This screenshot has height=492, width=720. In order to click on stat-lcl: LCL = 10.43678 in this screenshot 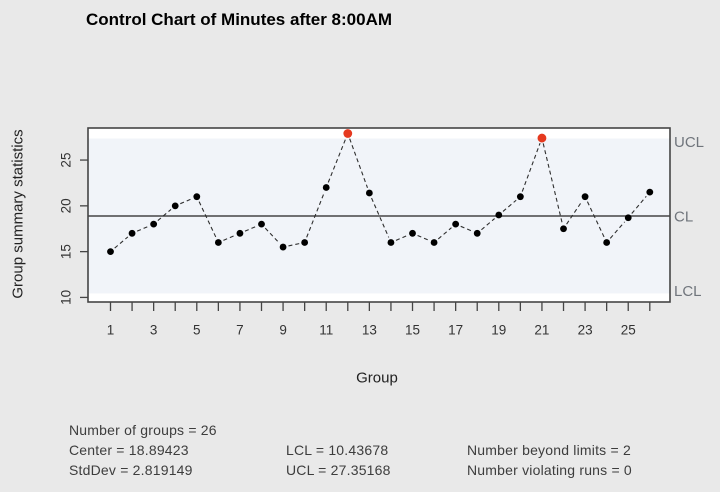, I will do `click(337, 450)`.